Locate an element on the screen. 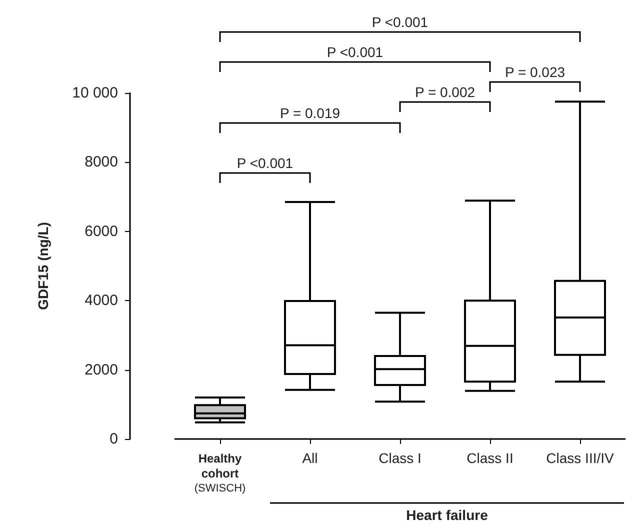 This screenshot has height=529, width=638. y-axis-title: GDF15 (ng/L) is located at coordinates (43, 266).